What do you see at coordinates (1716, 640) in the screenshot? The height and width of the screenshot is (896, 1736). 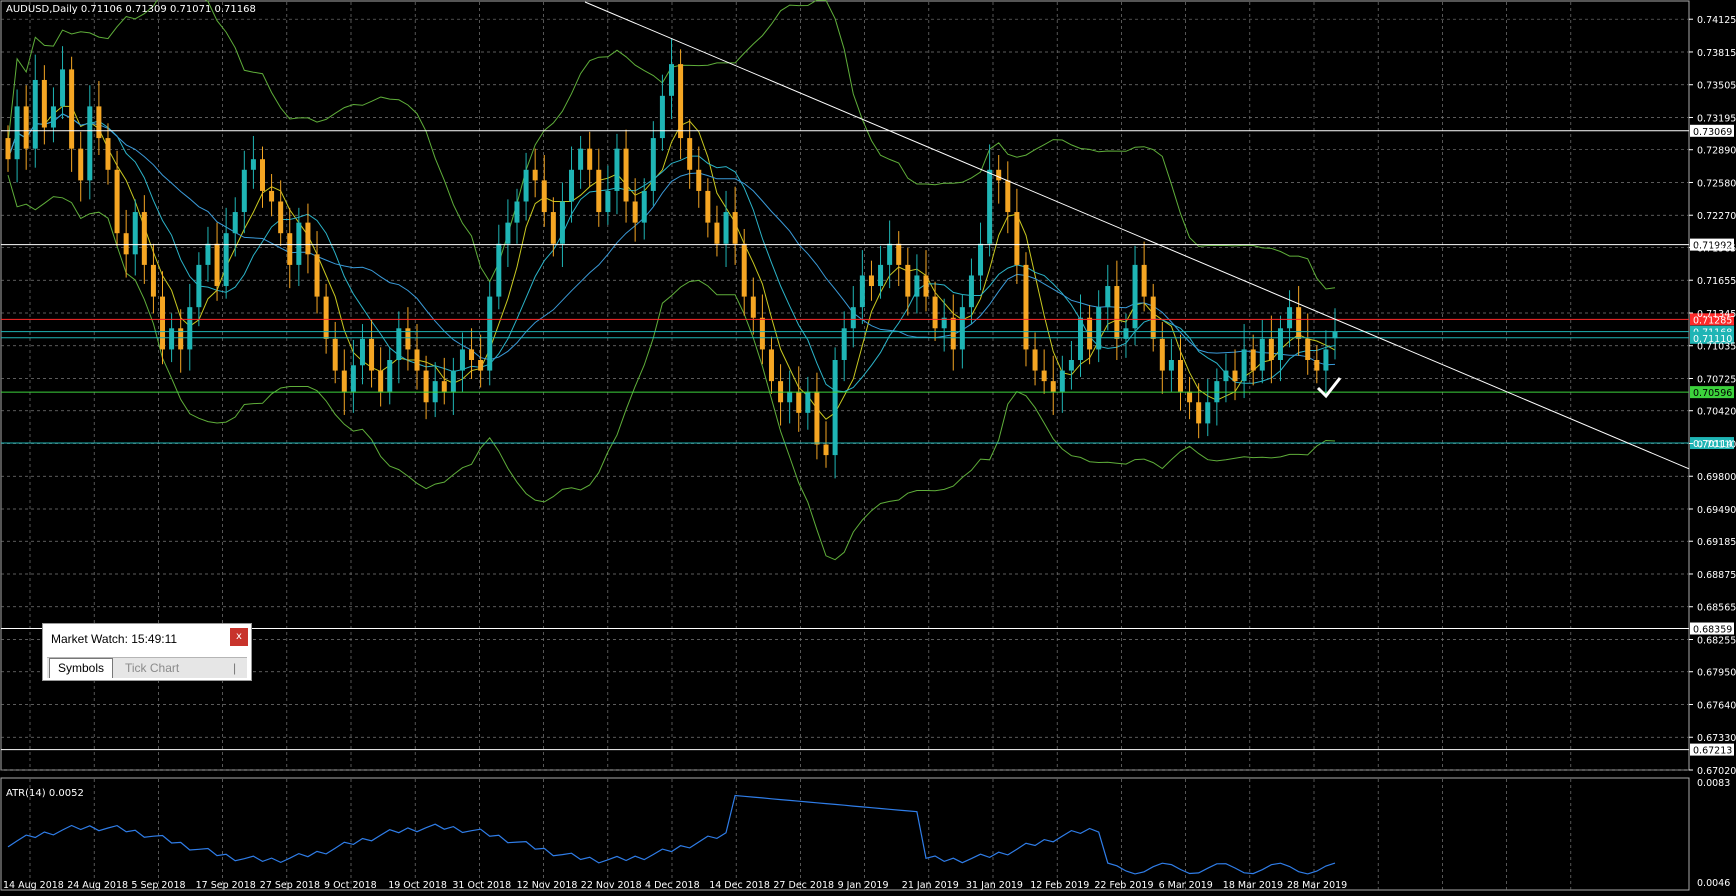 I see `price-tick-label: 0.68255` at bounding box center [1716, 640].